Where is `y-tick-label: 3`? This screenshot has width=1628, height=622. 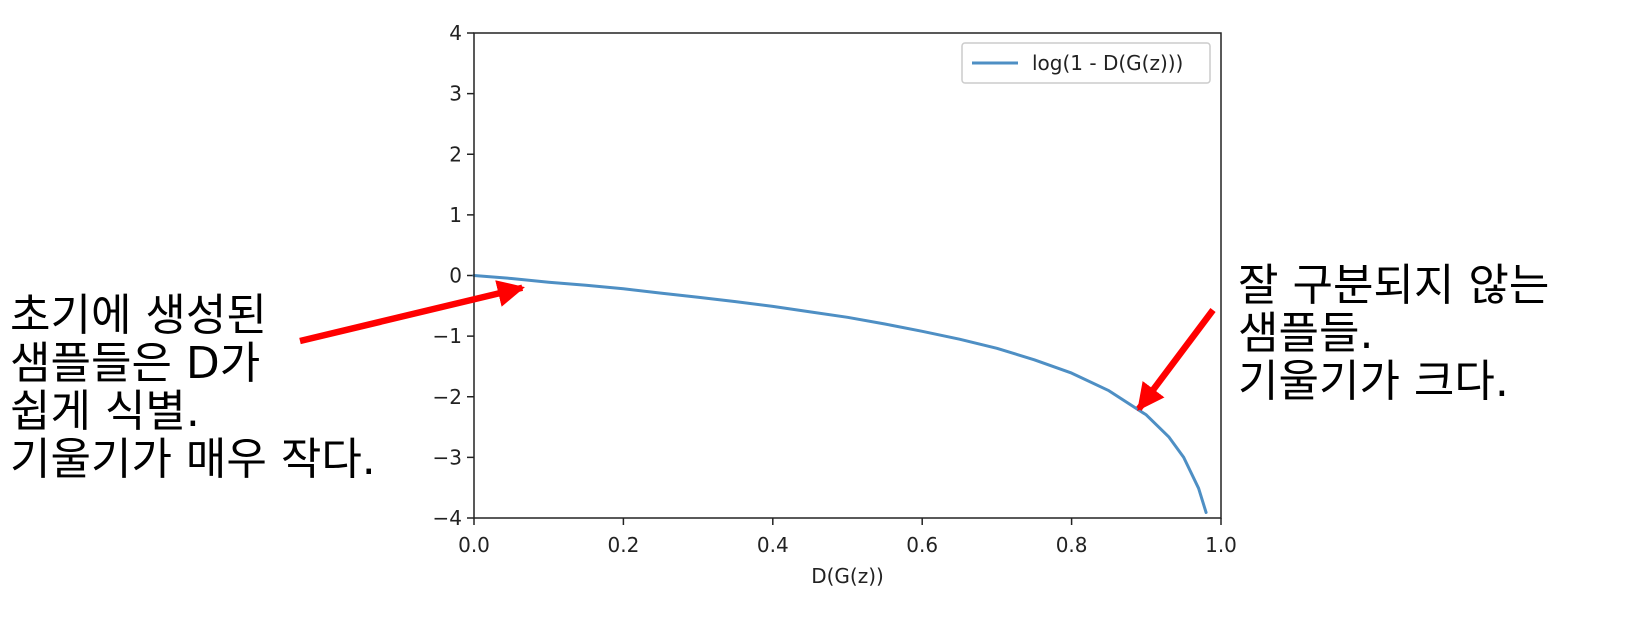
y-tick-label: 3 is located at coordinates (455, 94).